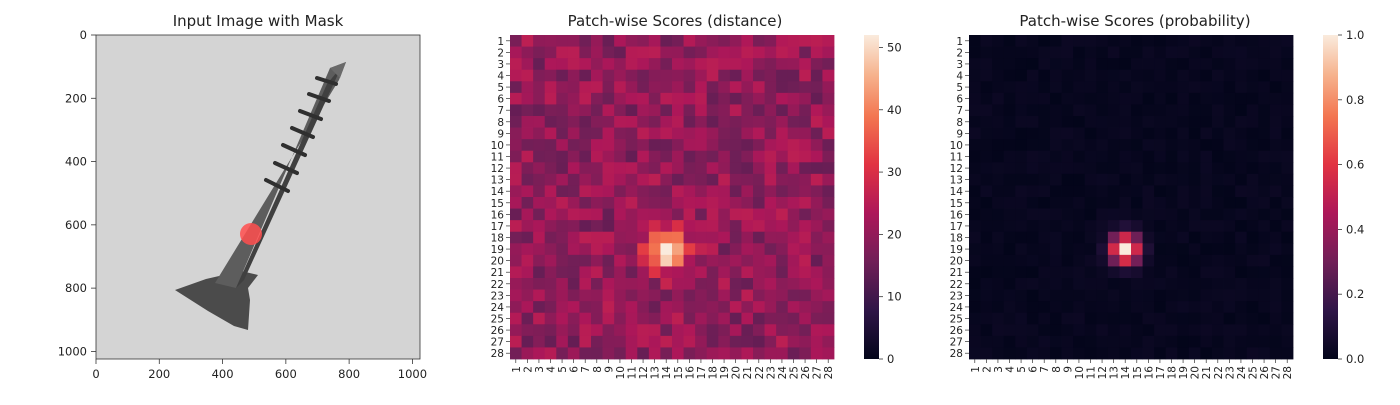  I want to click on y-tick-label: 22, so click(497, 285).